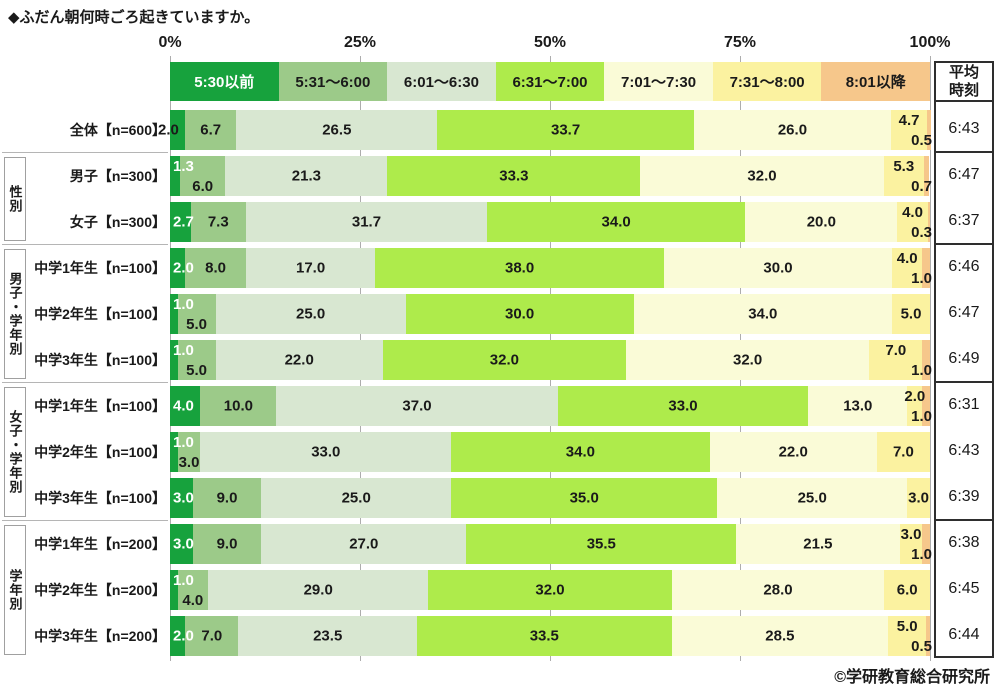  Describe the element at coordinates (117, 130) in the screenshot. I see `row-label: 全体【n=600】` at that location.